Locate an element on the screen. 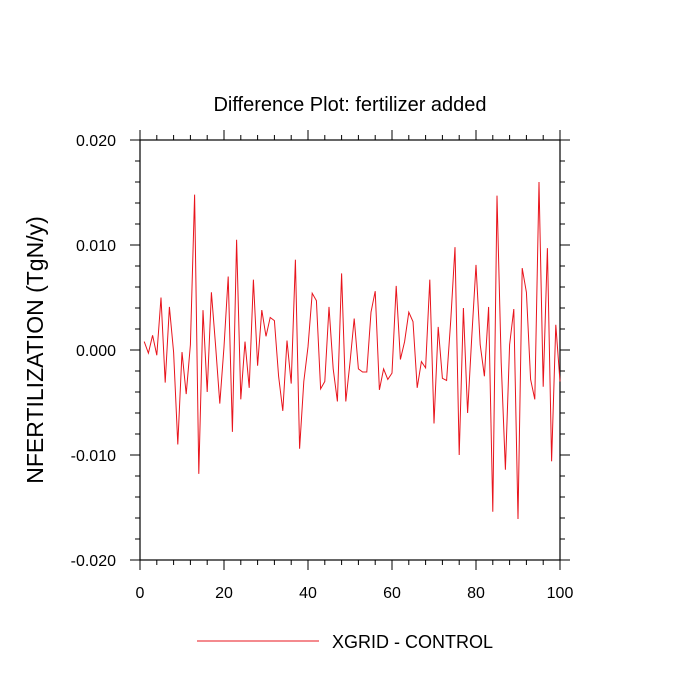  x-tick-label: 60 is located at coordinates (392, 593).